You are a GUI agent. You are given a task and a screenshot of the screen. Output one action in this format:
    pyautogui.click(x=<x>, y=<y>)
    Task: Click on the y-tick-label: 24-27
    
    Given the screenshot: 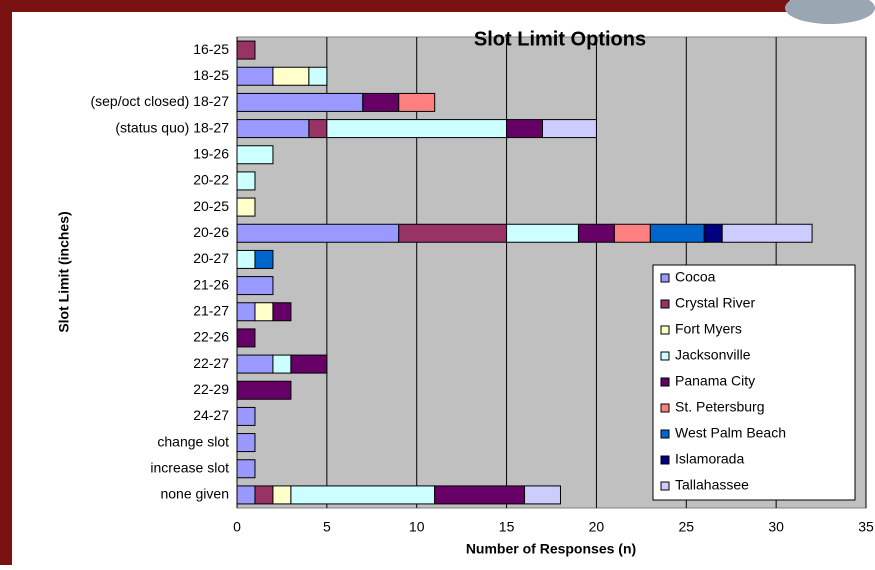 What is the action you would take?
    pyautogui.click(x=211, y=415)
    